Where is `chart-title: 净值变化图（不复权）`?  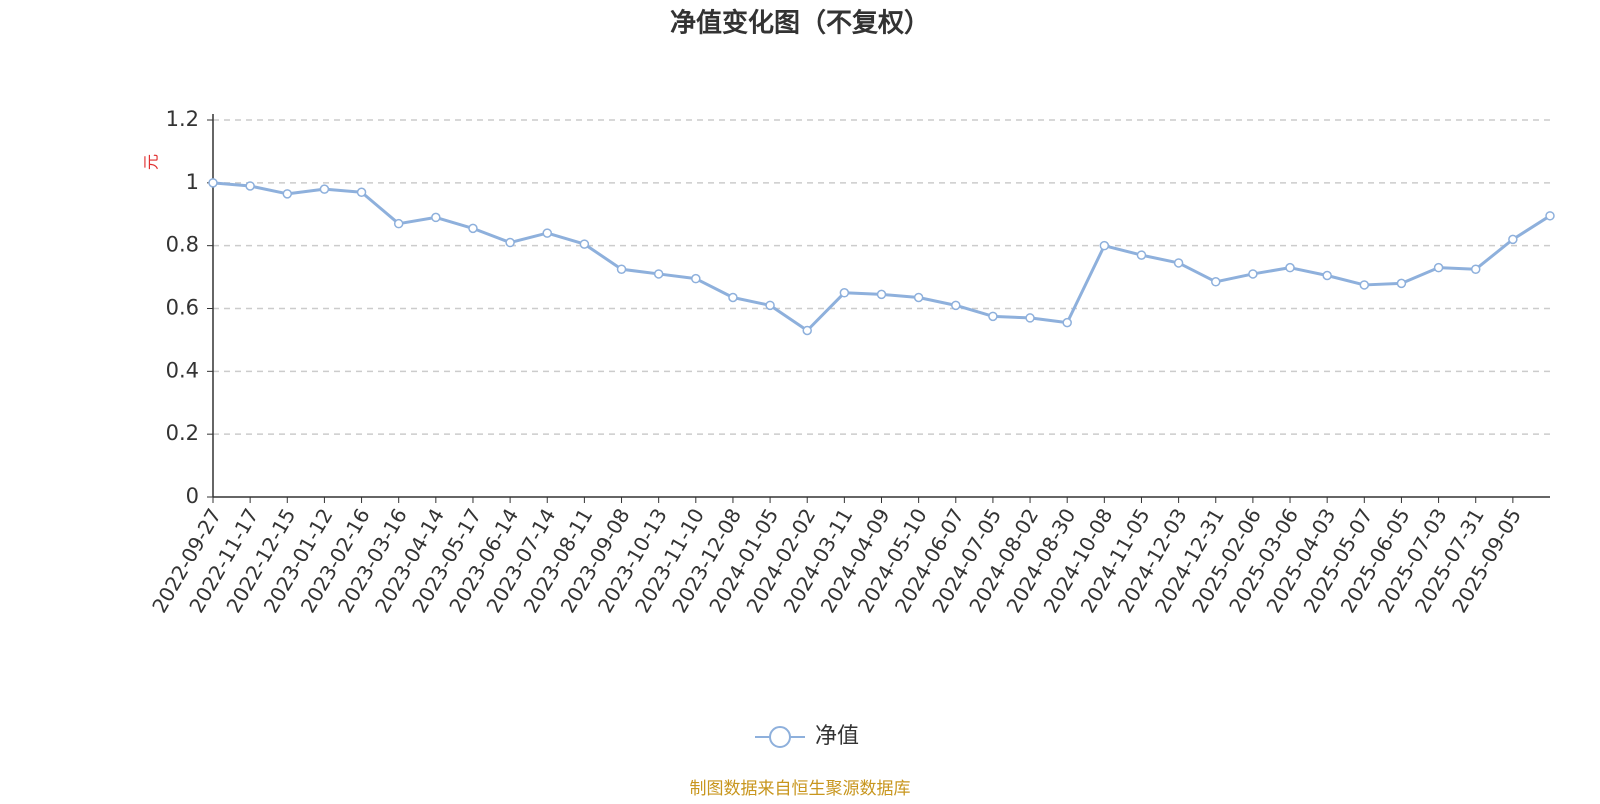 chart-title: 净值变化图（不复权） is located at coordinates (800, 23).